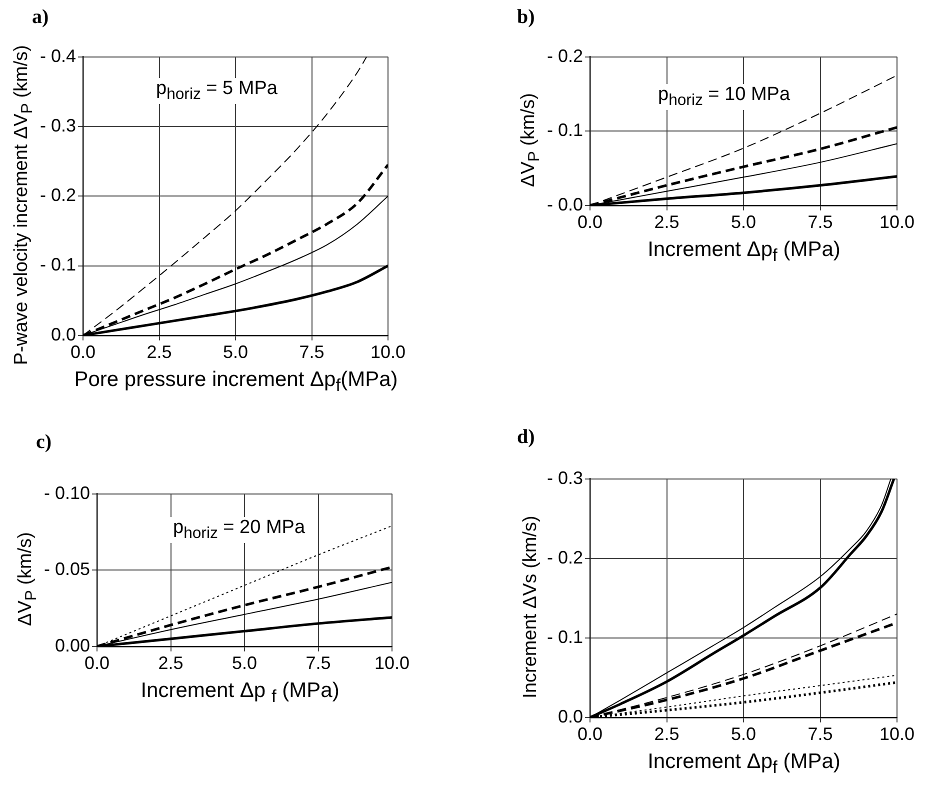 This screenshot has width=936, height=806. Describe the element at coordinates (58, 56) in the screenshot. I see `y-tick-label: - 0.4` at that location.